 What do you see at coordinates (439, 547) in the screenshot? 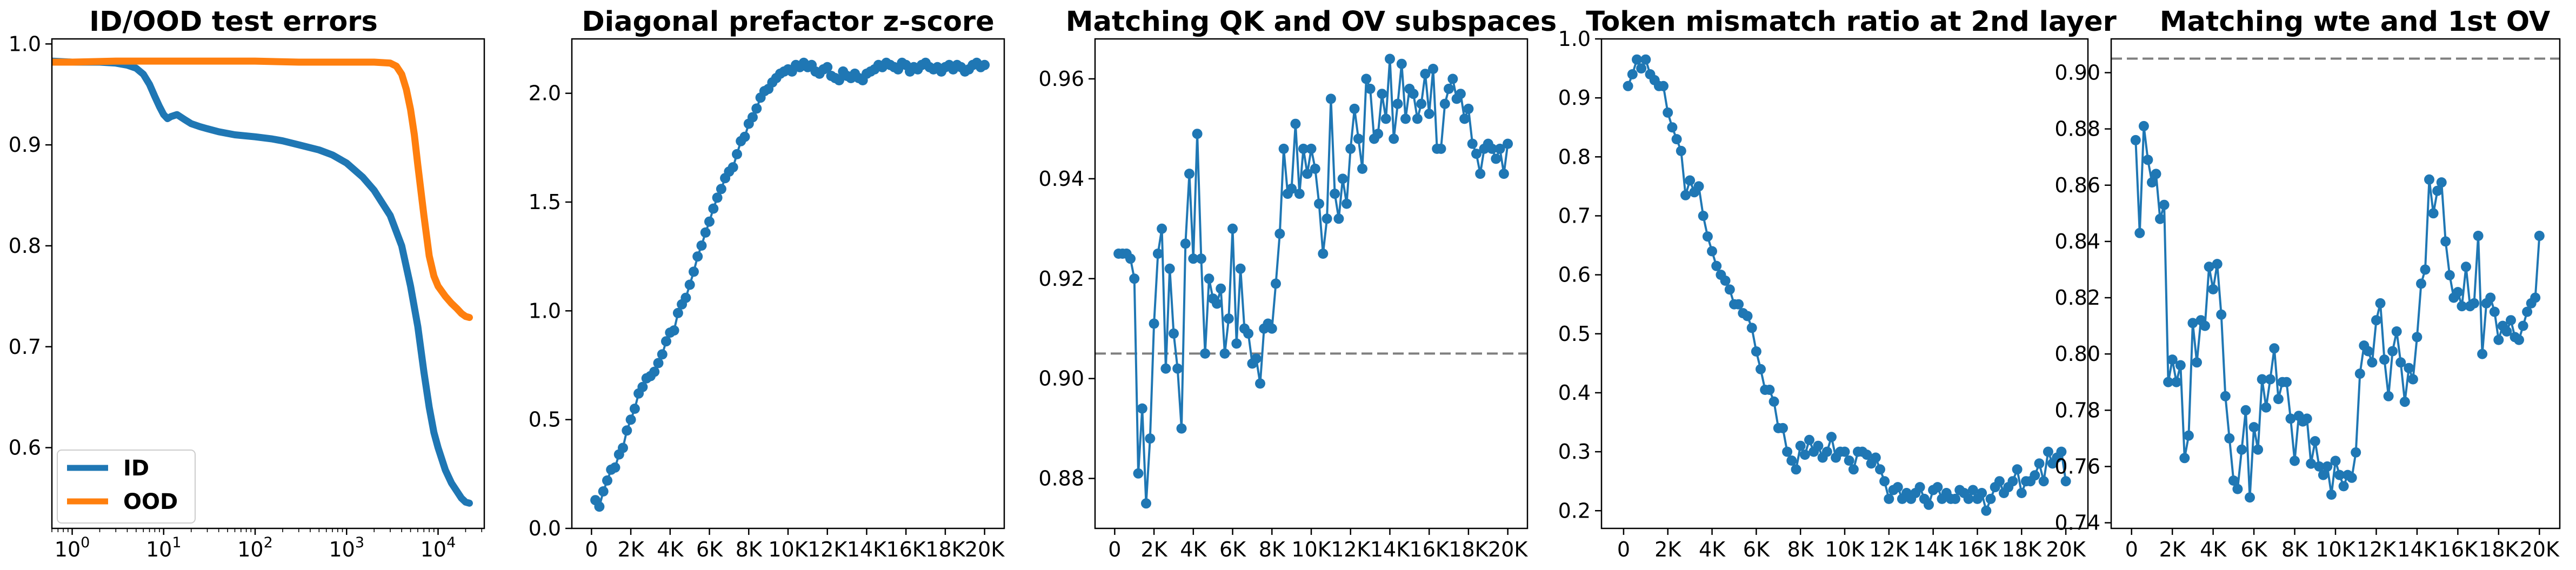
I see `x-tick-label: 10⁴` at bounding box center [439, 547].